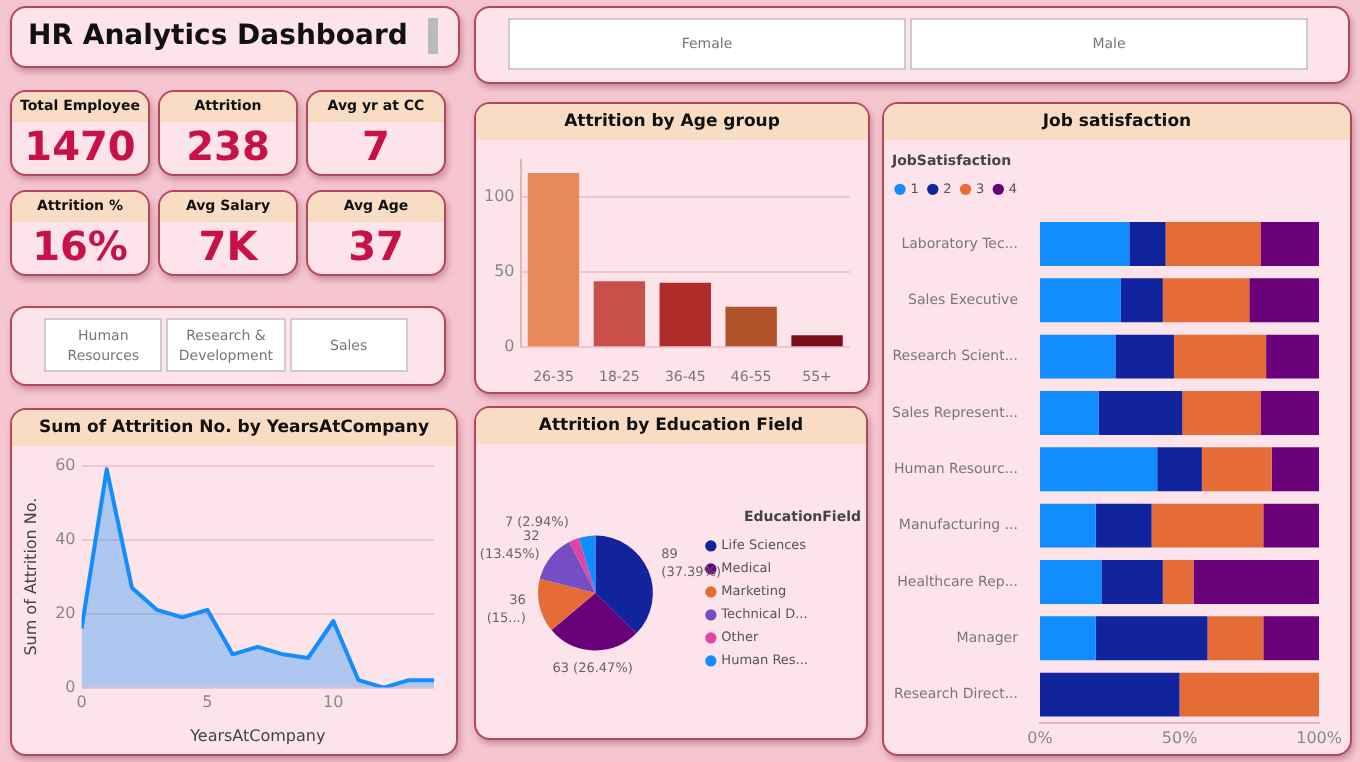  What do you see at coordinates (671, 426) in the screenshot?
I see `chart-title: Attrition by Education Field` at bounding box center [671, 426].